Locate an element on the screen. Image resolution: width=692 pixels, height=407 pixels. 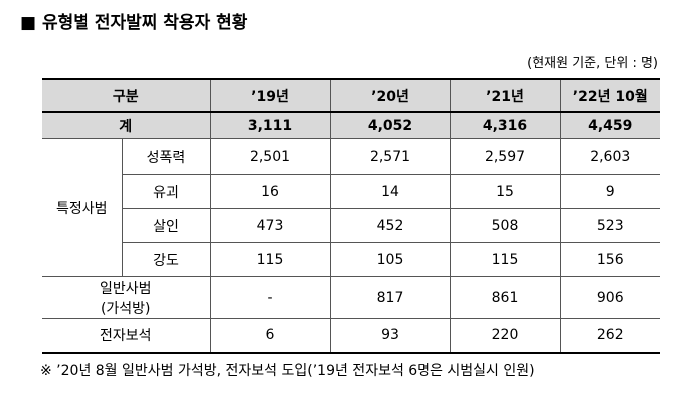
table-row: 전자보석 6 93 220 262 is located at coordinates (351, 336).